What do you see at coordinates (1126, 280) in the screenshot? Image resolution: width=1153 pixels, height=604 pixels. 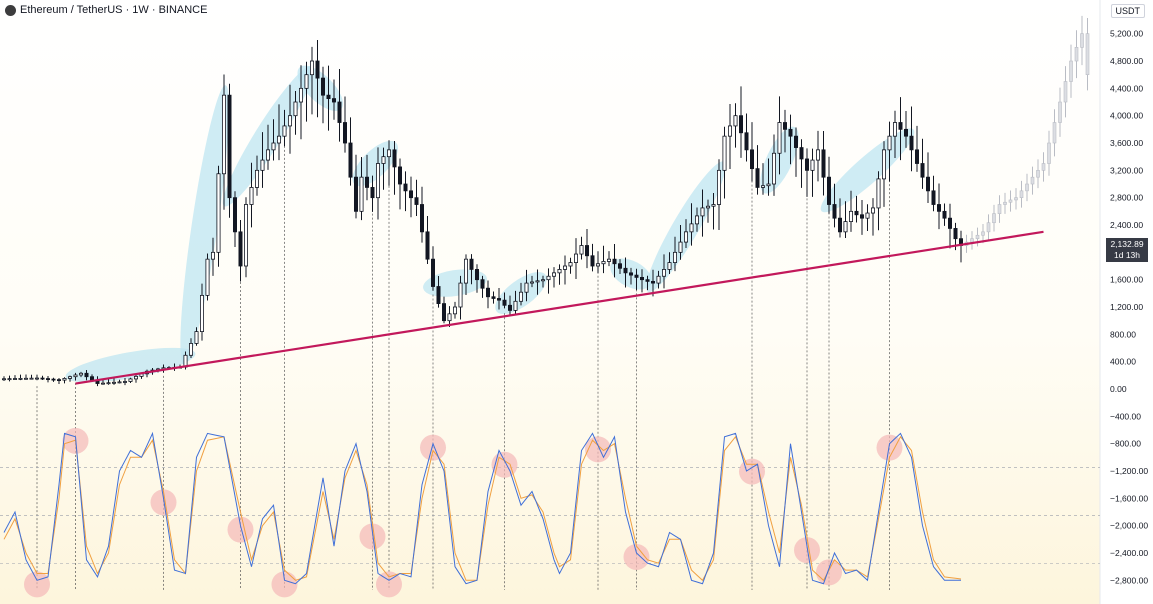 I see `y-tick-label: 1,600.00` at bounding box center [1126, 280].